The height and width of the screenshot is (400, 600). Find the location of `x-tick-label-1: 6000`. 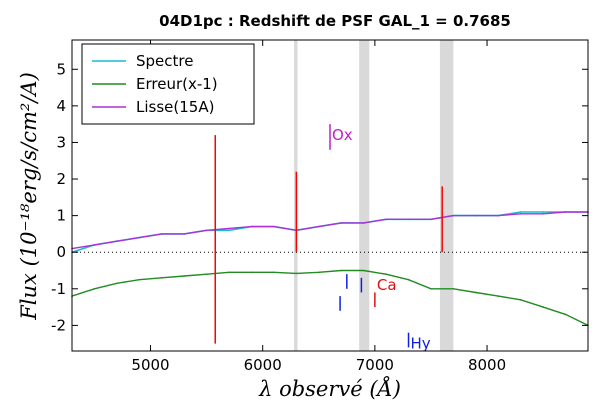

x-tick-label-1: 6000 is located at coordinates (263, 365).